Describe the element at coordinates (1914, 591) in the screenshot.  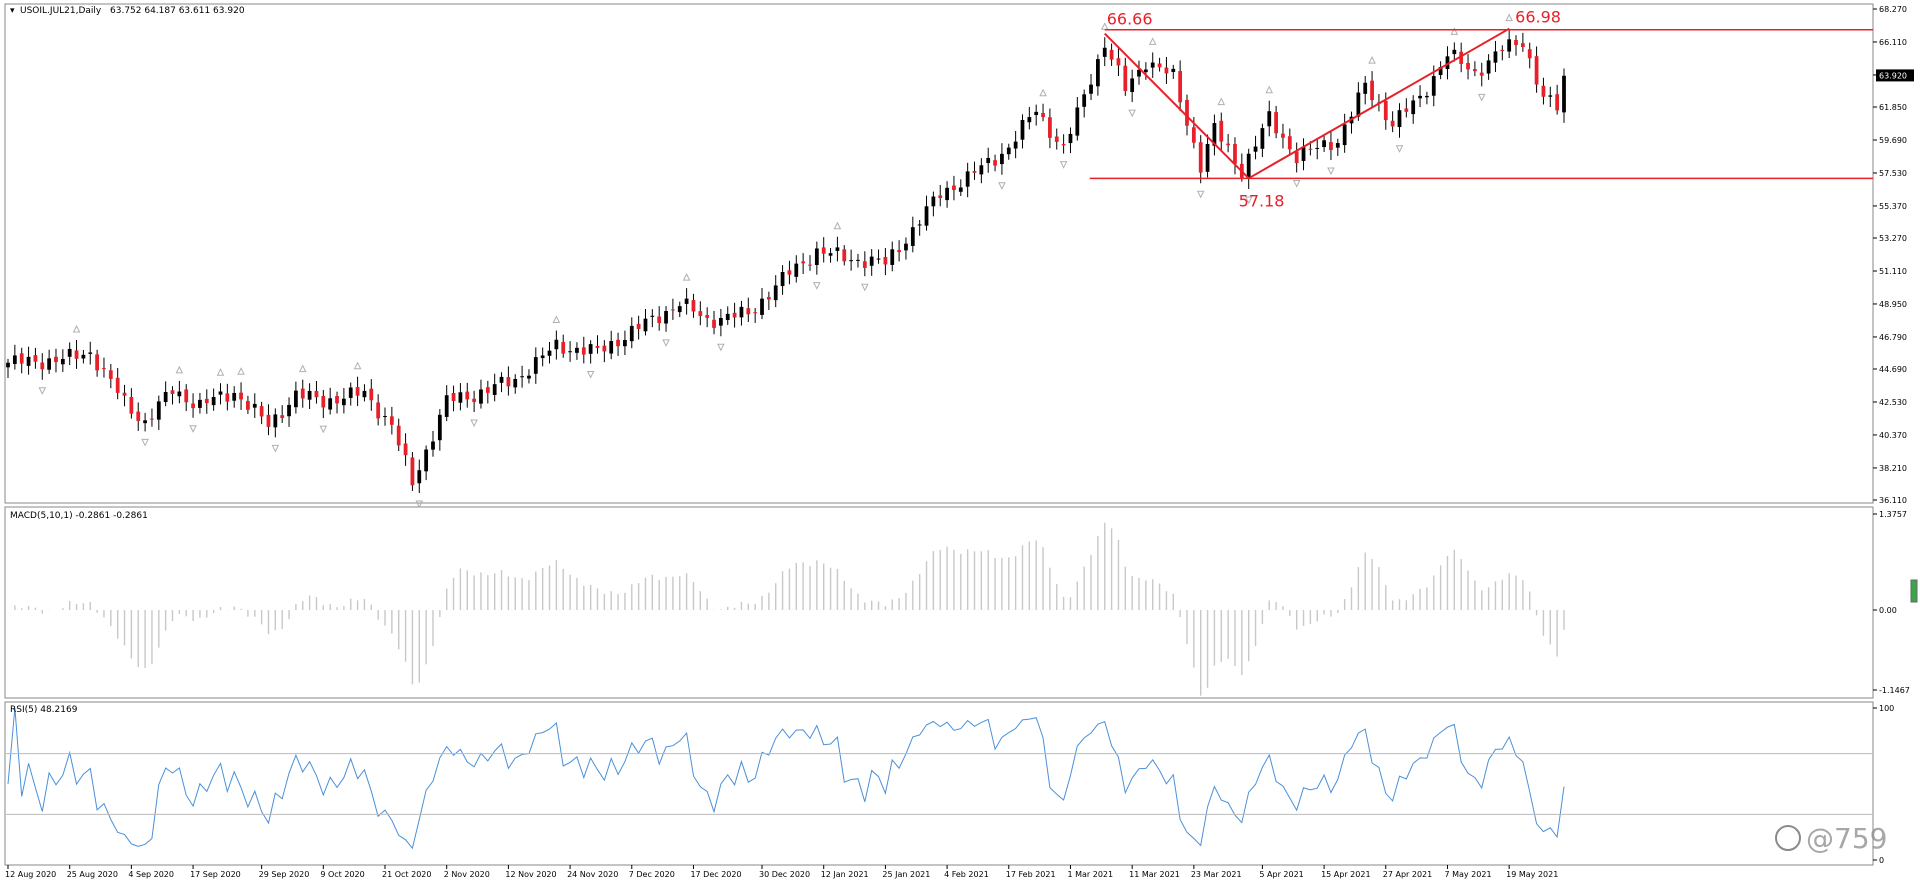
I see `scroll-handle` at that location.